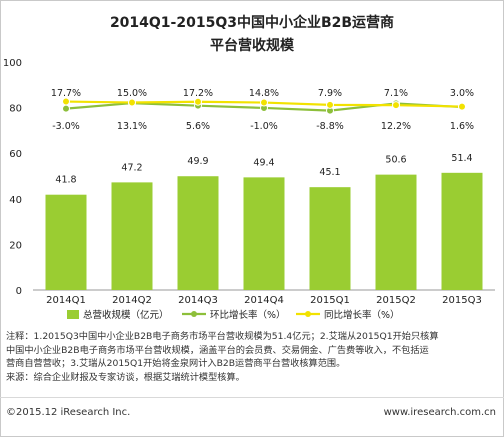 Image resolution: width=504 pixels, height=437 pixels. What do you see at coordinates (66, 108) in the screenshot?
I see `mom-growth-point` at bounding box center [66, 108].